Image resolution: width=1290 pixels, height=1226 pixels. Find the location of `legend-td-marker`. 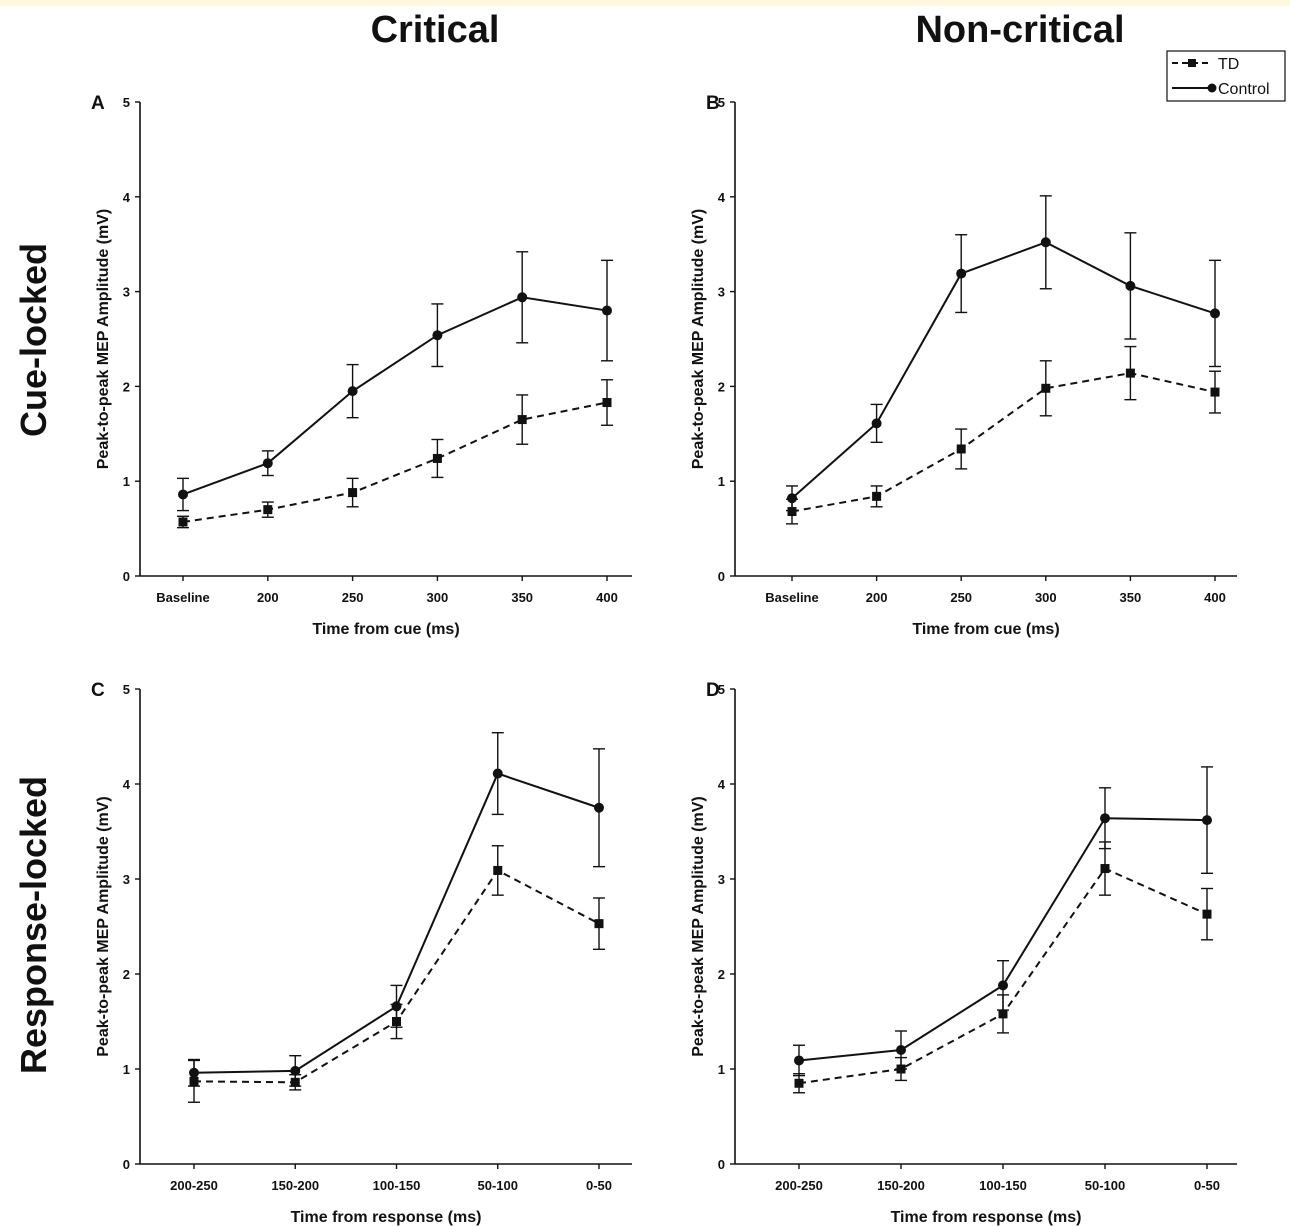

legend-td-marker is located at coordinates (1192, 63).